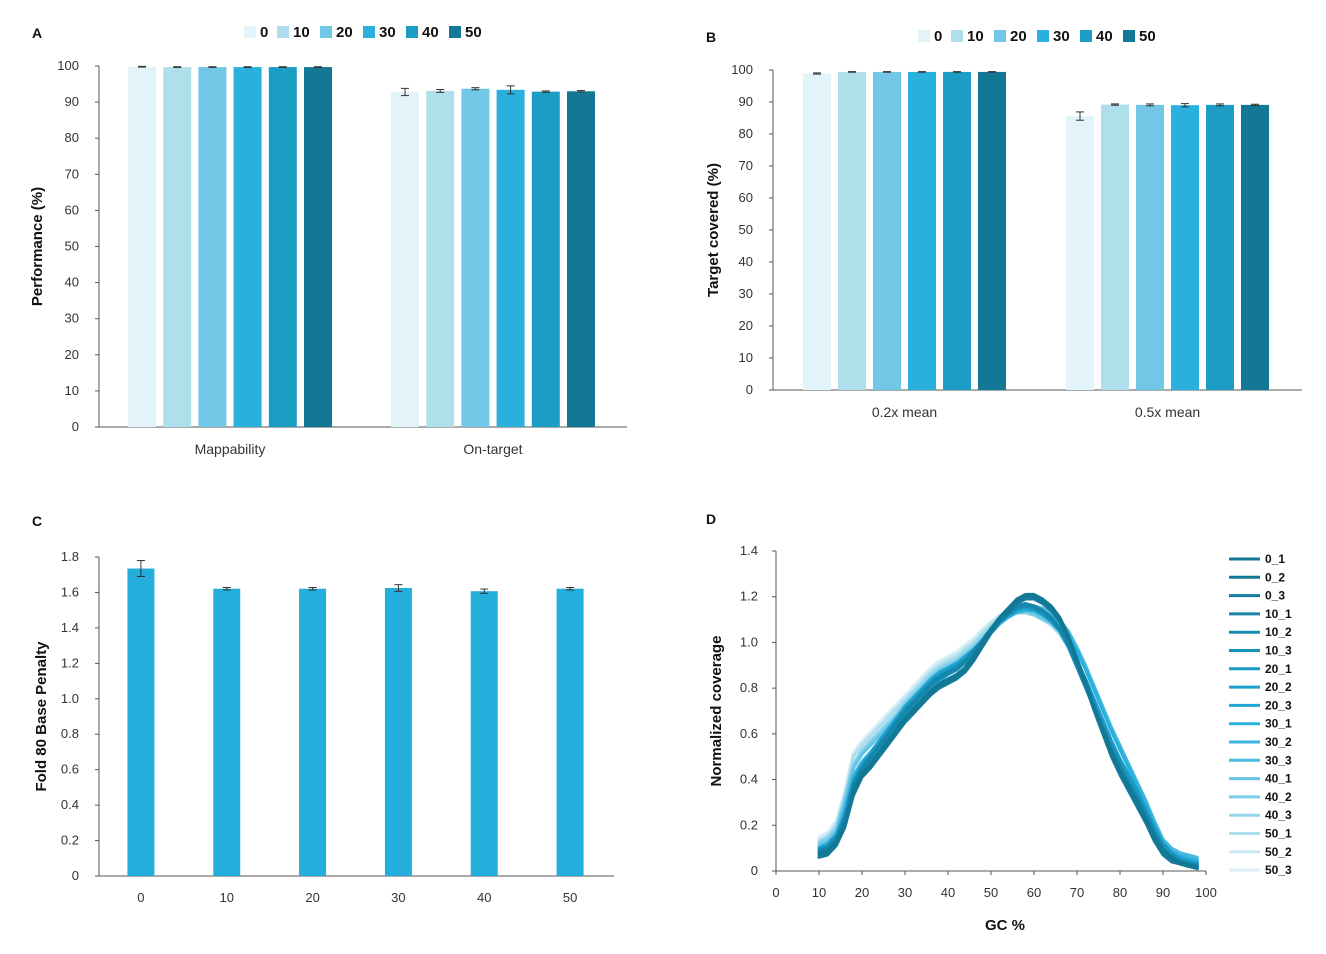 This screenshot has width=1326, height=954. Describe the element at coordinates (749, 596) in the screenshot. I see `panel-d-y-tick-label: 1.2` at that location.